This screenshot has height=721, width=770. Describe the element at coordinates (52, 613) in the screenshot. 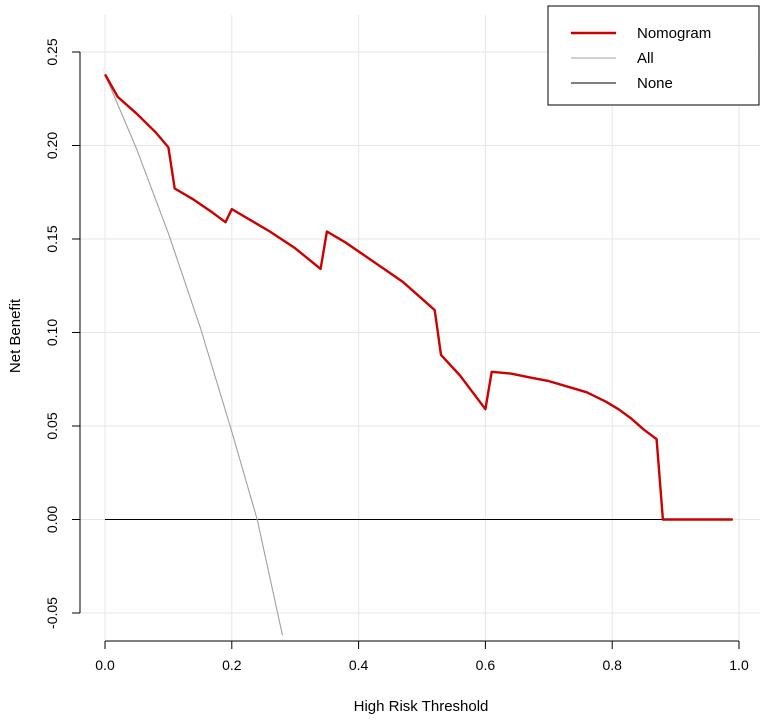

I see `y-tick-label: -0.05` at that location.